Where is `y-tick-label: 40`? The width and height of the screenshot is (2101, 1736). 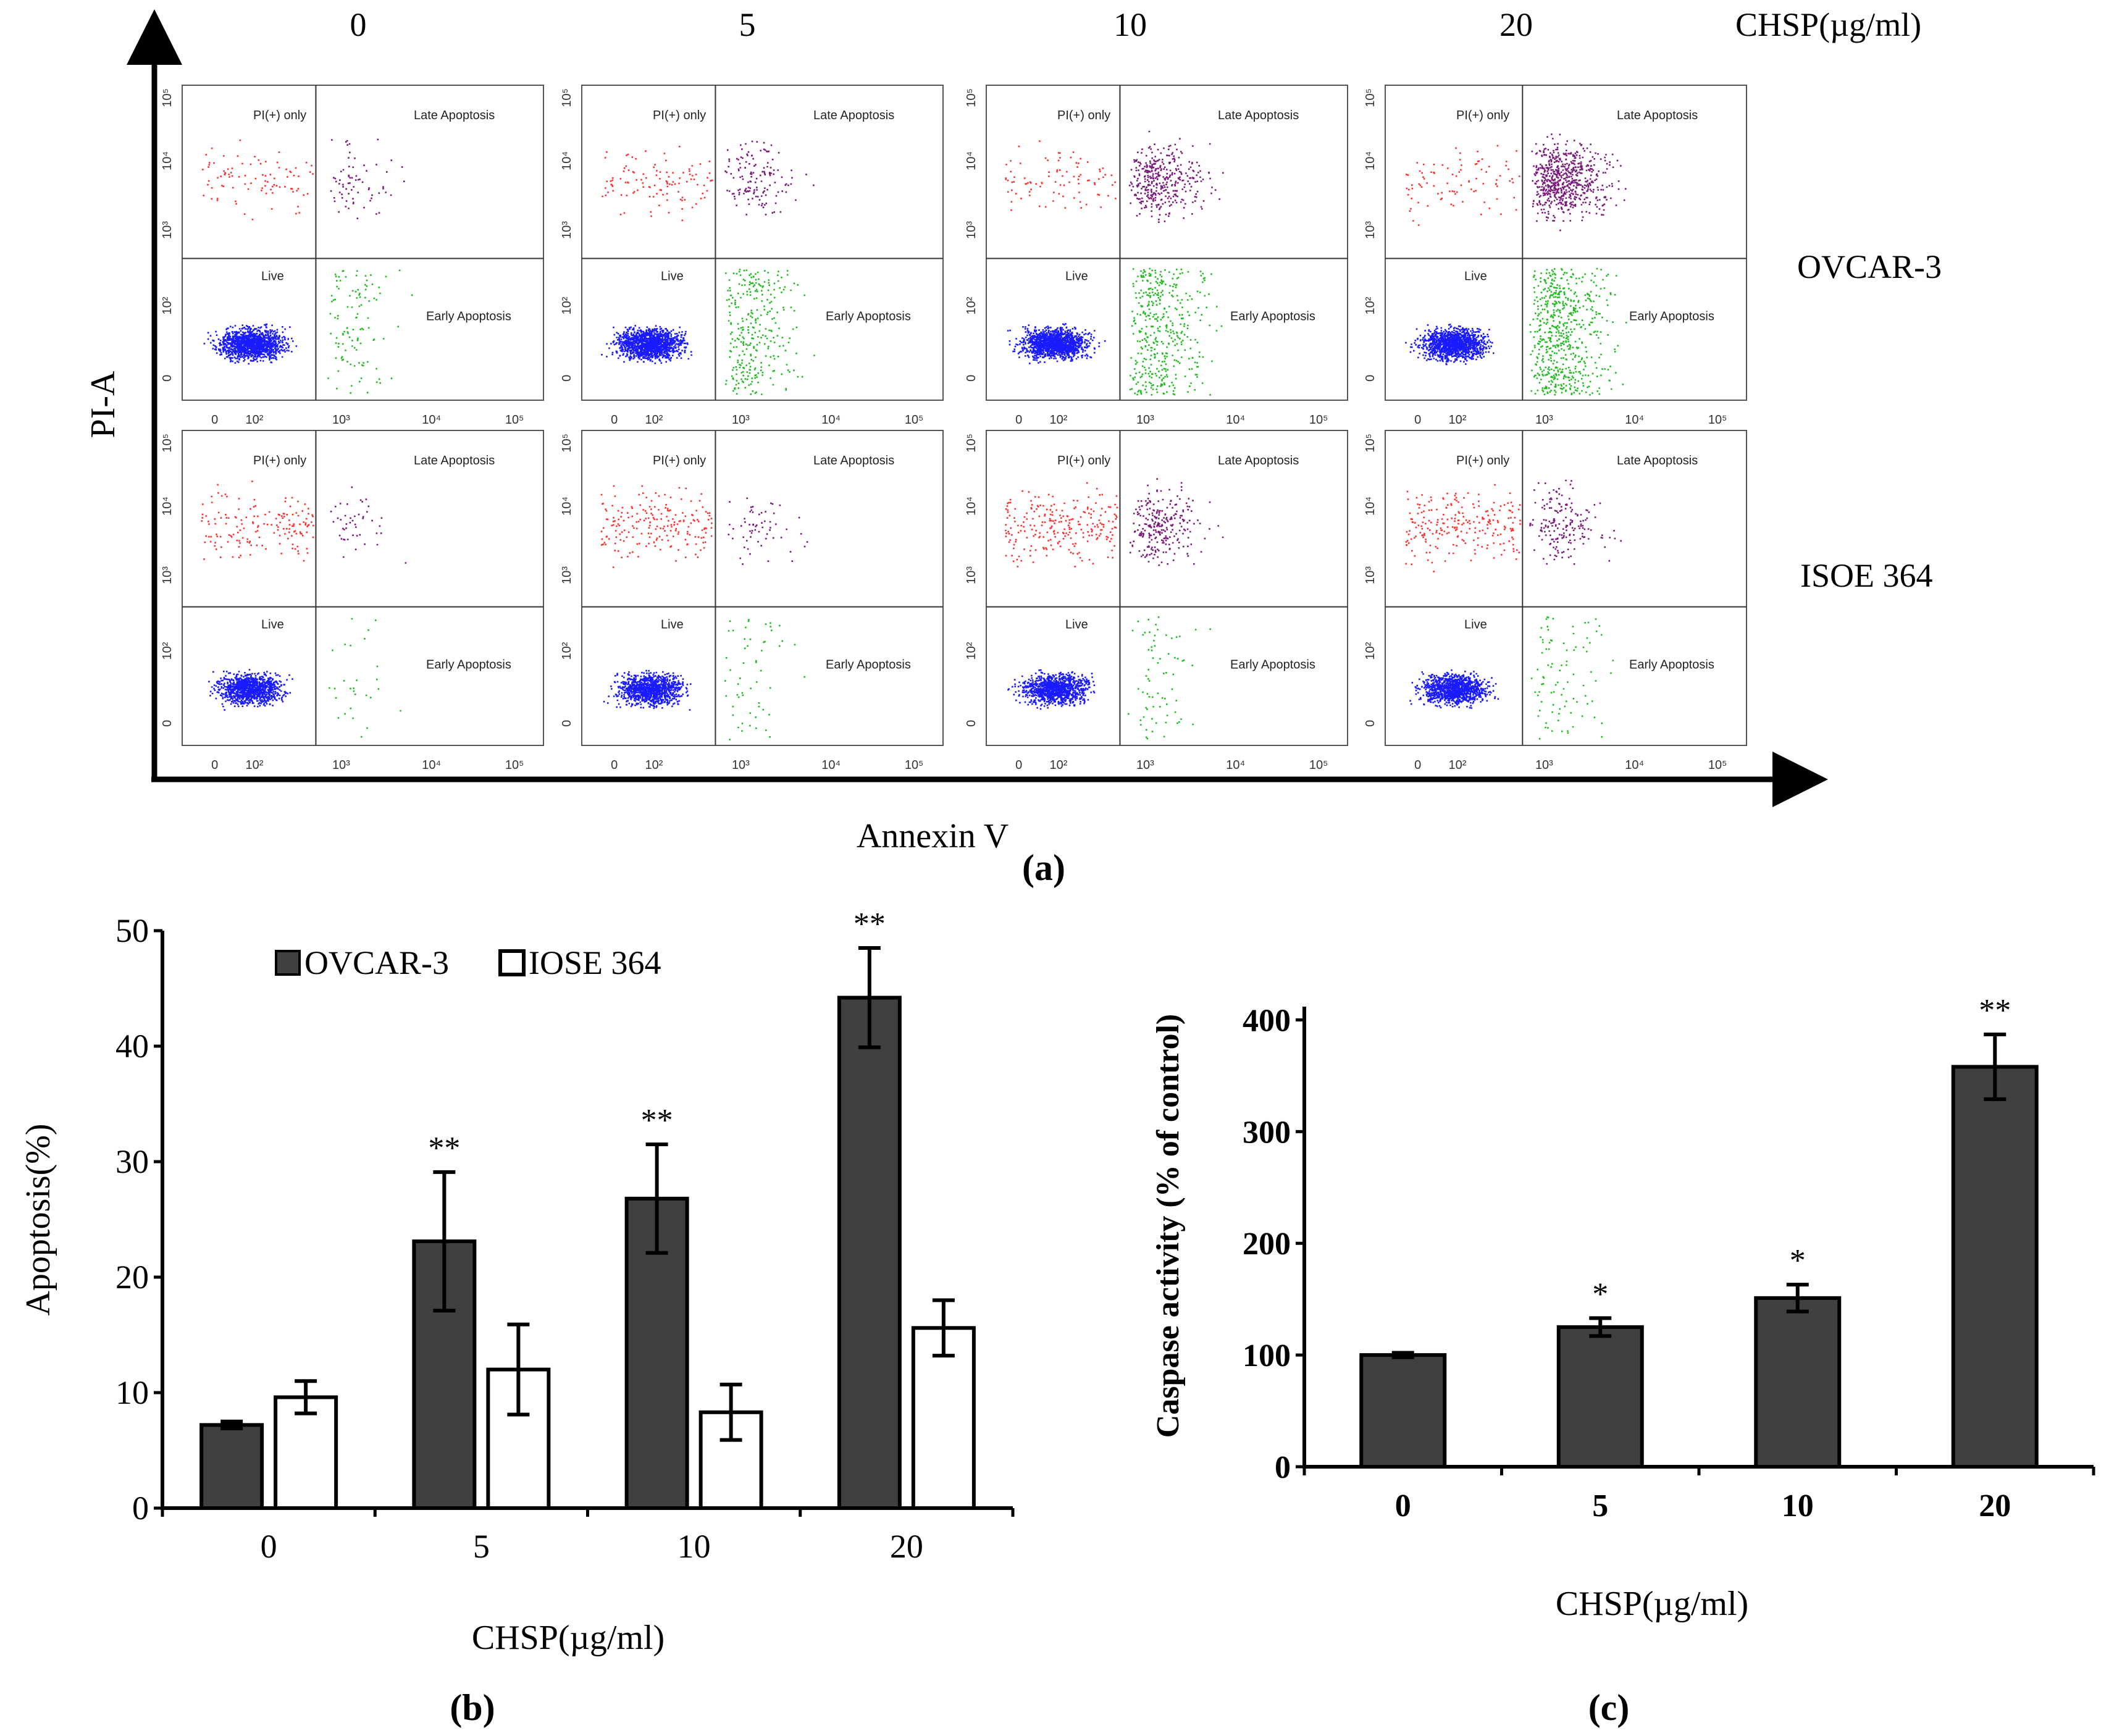
y-tick-label: 40 is located at coordinates (132, 1046).